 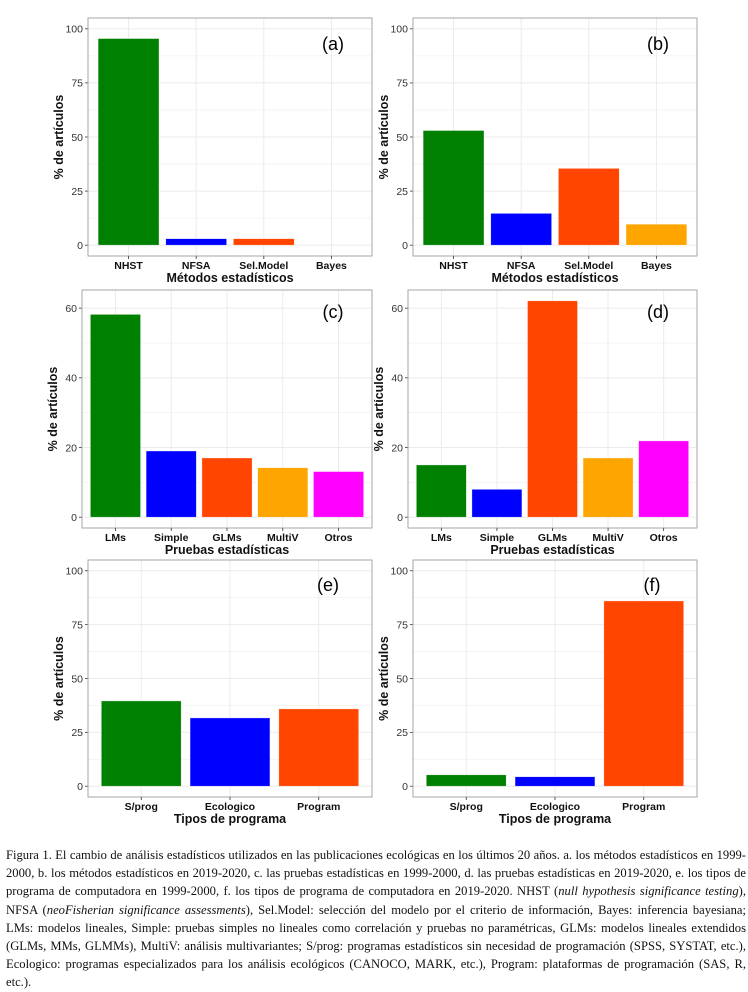 What do you see at coordinates (328, 585) in the screenshot?
I see `panel-label: (e)` at bounding box center [328, 585].